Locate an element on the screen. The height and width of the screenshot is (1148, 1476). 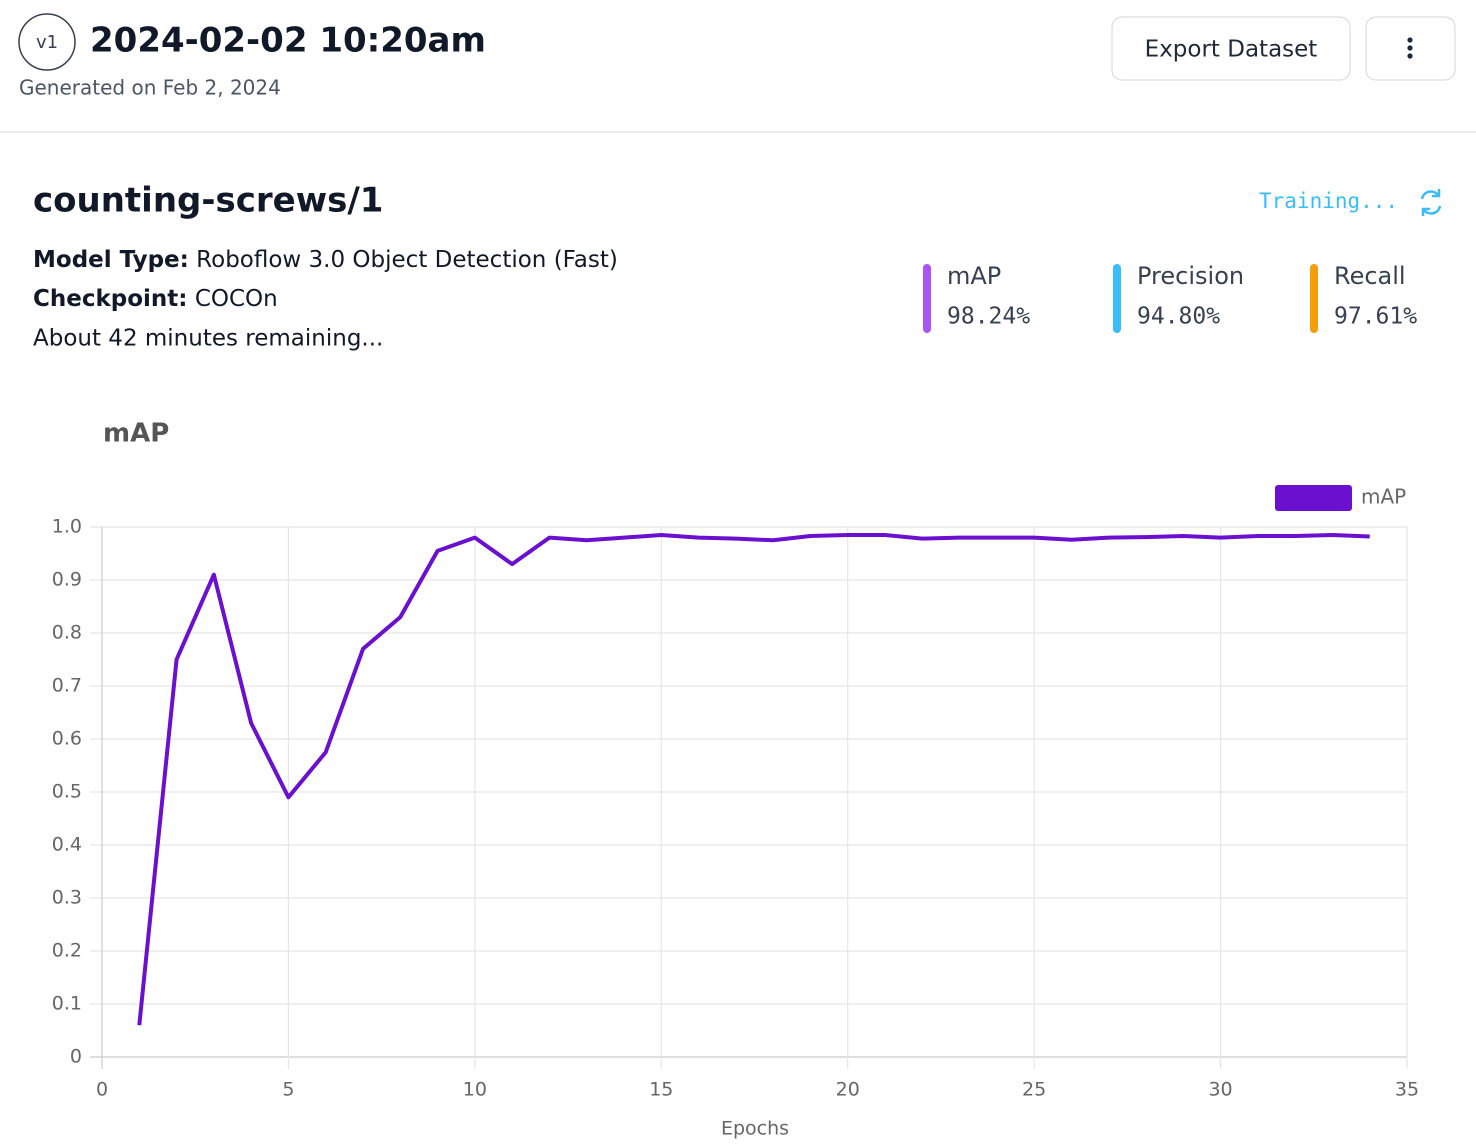
x-tick-label: 0 is located at coordinates (102, 1090).